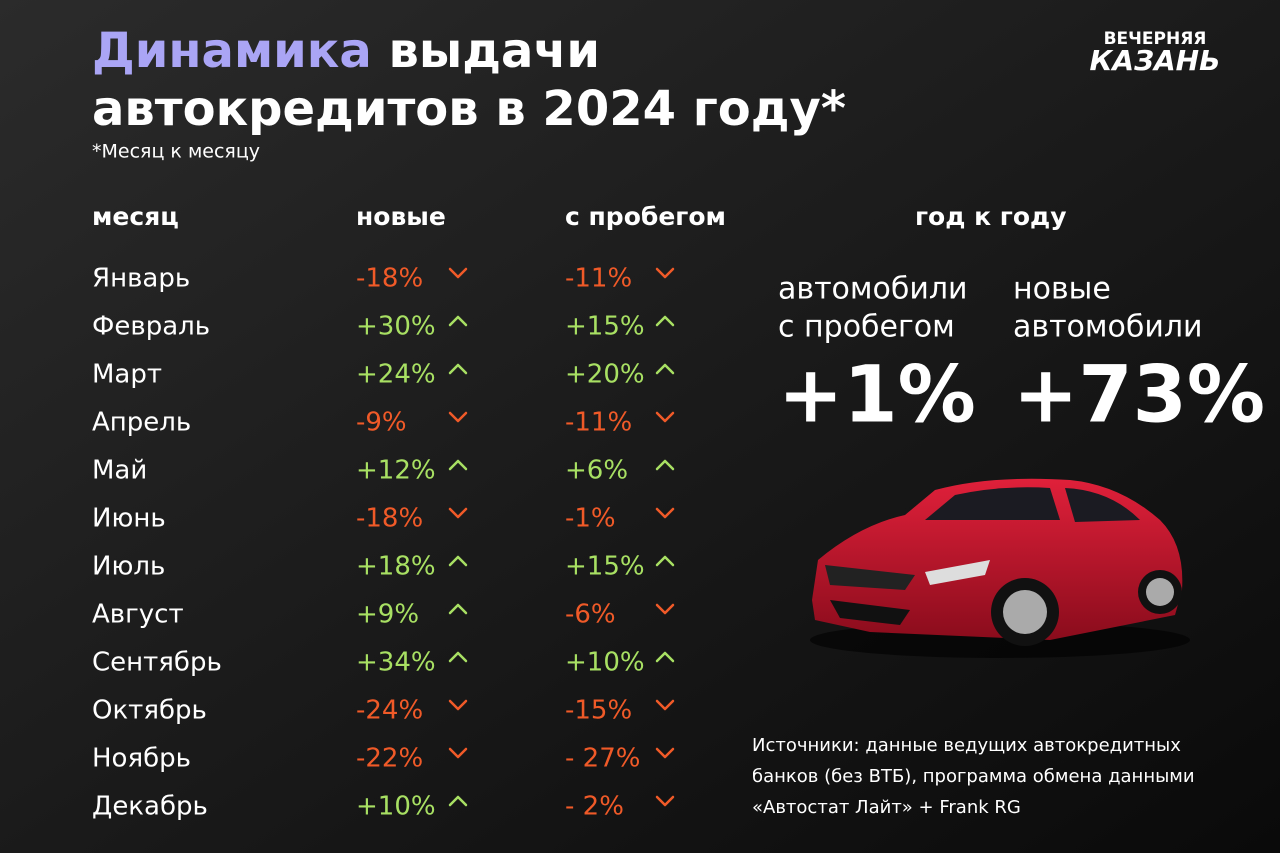  I want to click on title: Динамика выдачи, so click(346, 51).